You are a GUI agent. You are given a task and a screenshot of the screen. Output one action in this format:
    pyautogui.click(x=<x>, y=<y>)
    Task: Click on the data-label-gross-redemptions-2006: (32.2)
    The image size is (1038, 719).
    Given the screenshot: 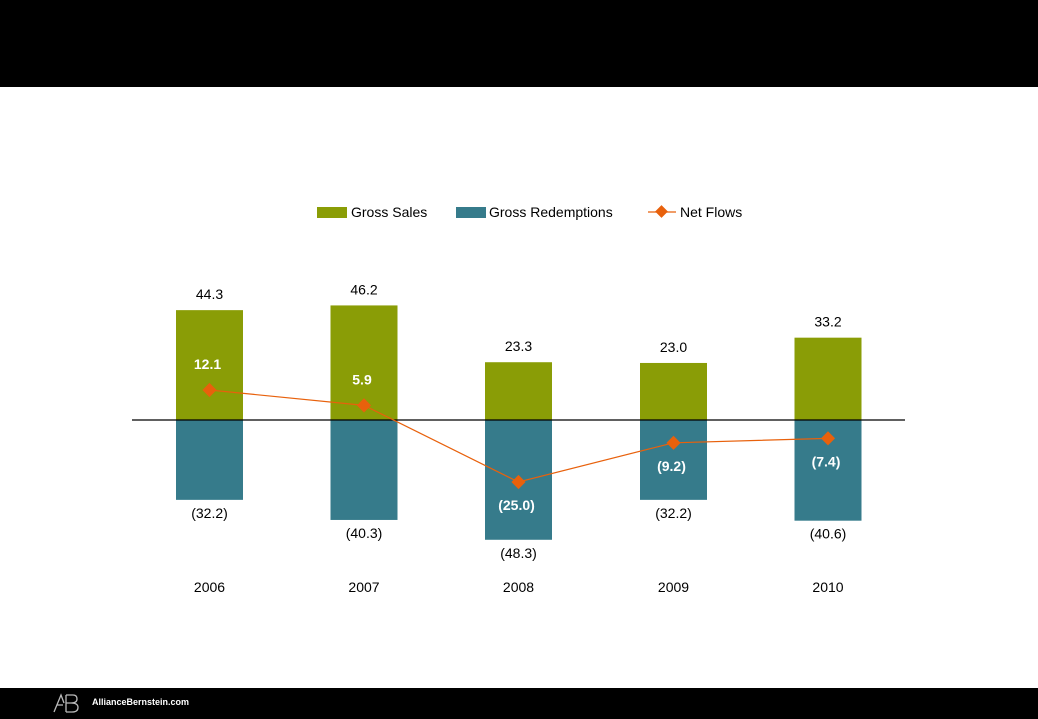 What is the action you would take?
    pyautogui.click(x=209, y=513)
    